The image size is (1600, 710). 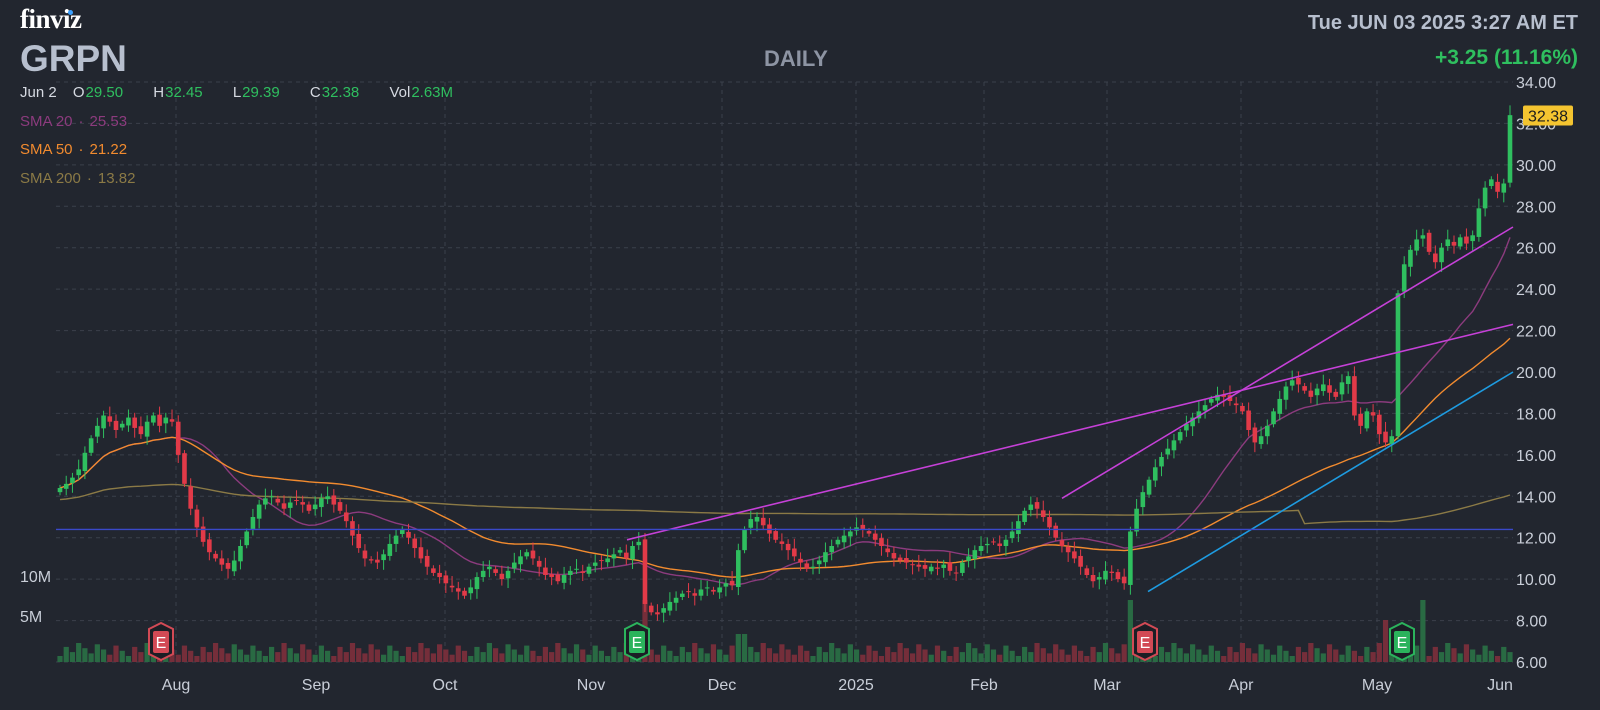 I want to click on sma-200-legend: SMA 200 · 13.82, so click(x=78, y=178).